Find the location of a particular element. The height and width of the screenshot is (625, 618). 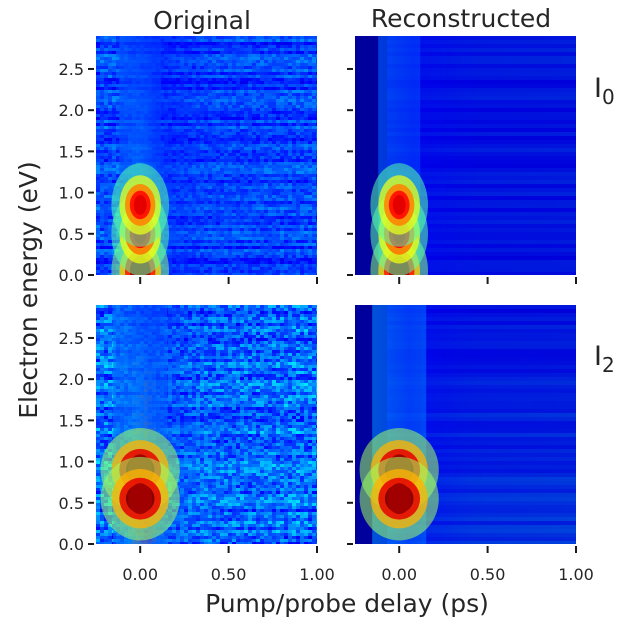

column-title-reconstructed: Reconstructed is located at coordinates (461, 18).